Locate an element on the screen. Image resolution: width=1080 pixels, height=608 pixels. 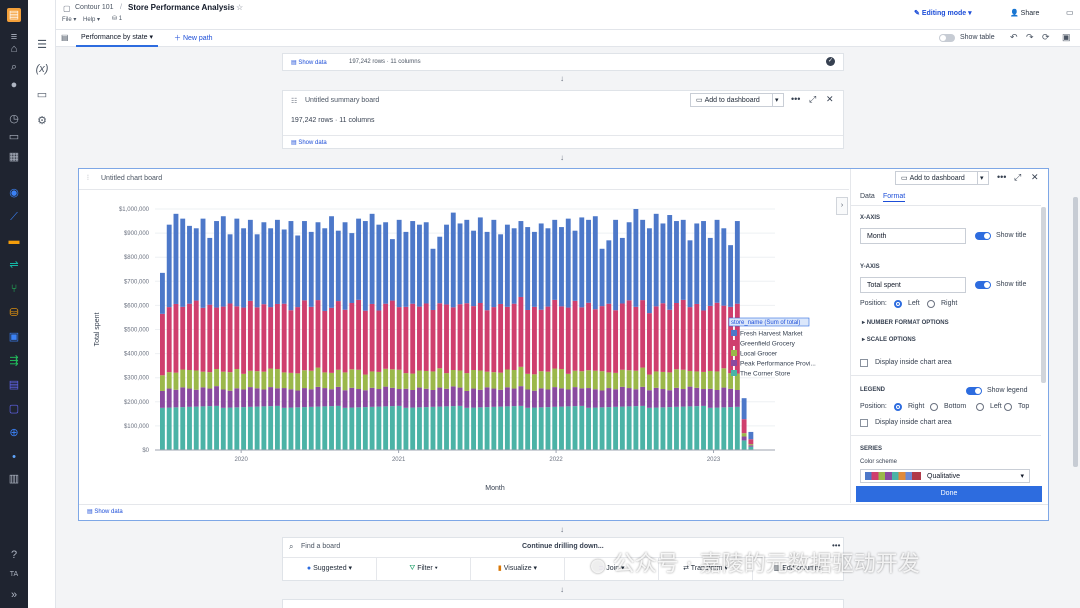
panel-scrollbar is located at coordinates (1043, 295).